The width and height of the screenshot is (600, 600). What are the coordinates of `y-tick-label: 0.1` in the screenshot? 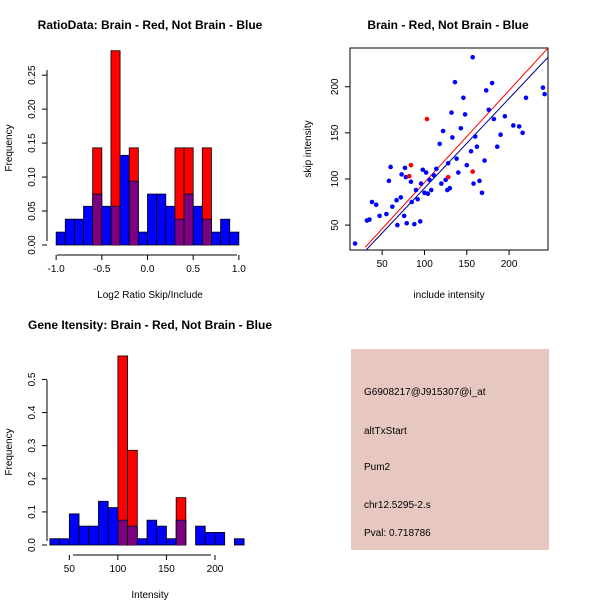 It's located at (32, 512).